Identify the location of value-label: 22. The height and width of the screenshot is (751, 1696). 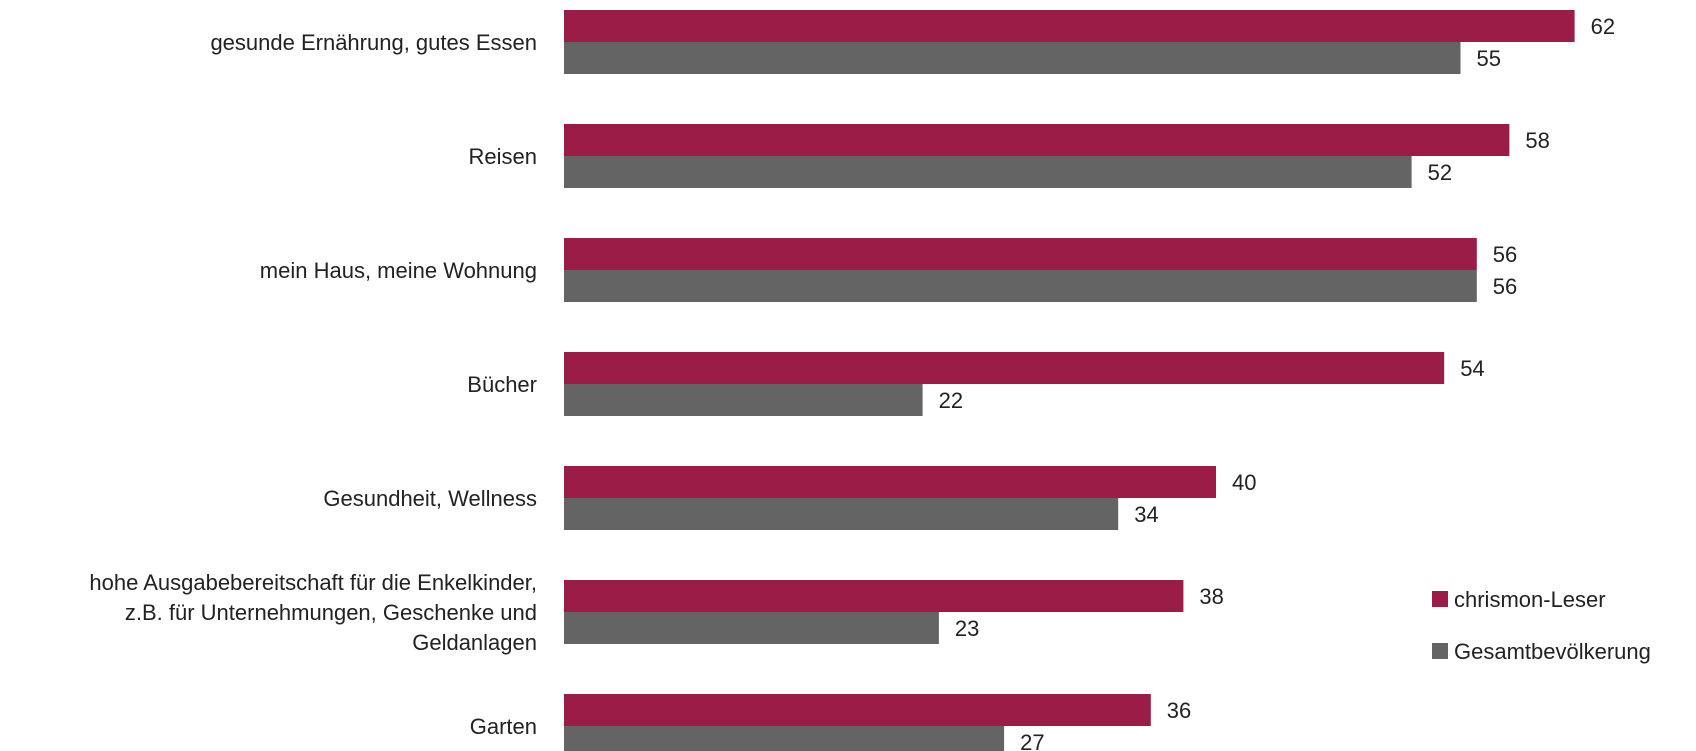
(951, 400).